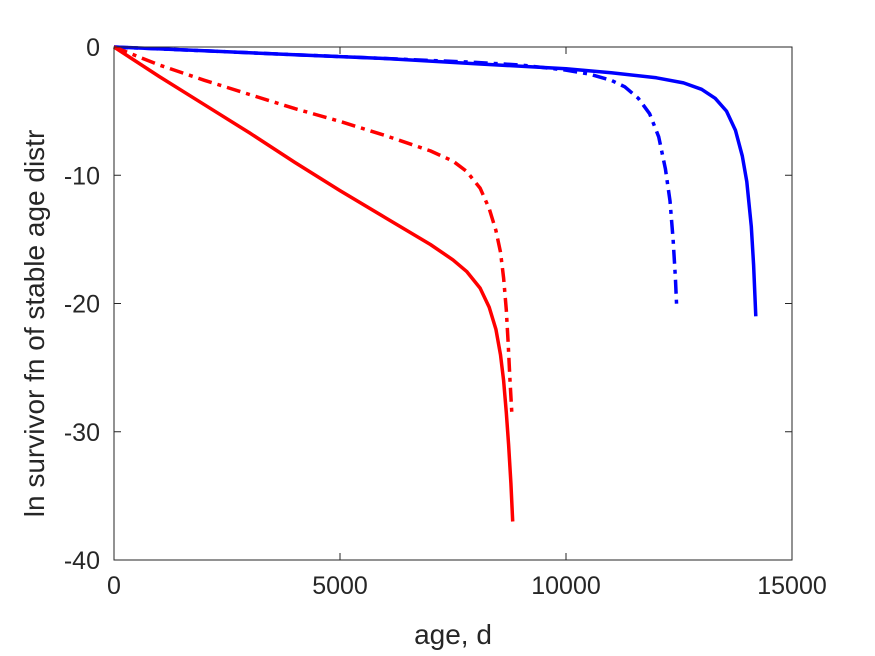 The width and height of the screenshot is (875, 656). I want to click on y-tick-label: -40, so click(82, 561).